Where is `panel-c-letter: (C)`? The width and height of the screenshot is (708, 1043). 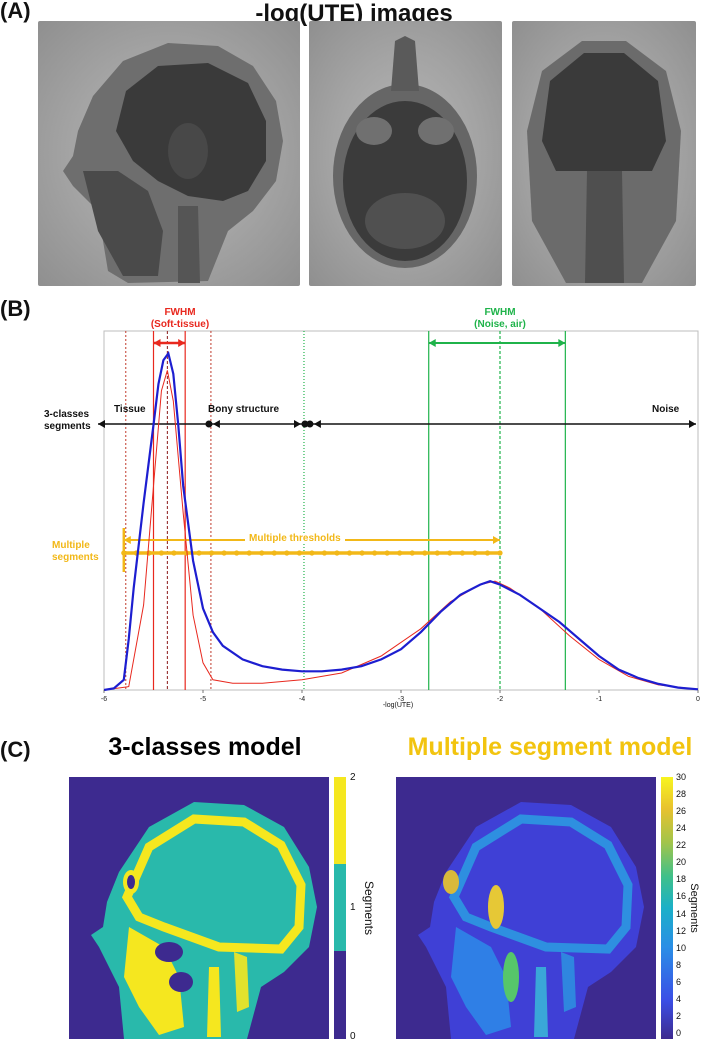
panel-c-letter: (C) is located at coordinates (15, 749).